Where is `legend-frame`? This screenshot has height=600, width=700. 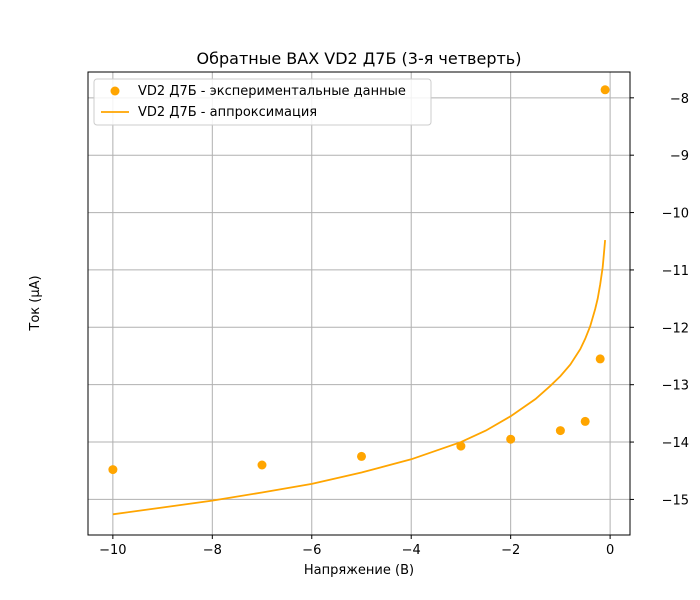 legend-frame is located at coordinates (262, 102).